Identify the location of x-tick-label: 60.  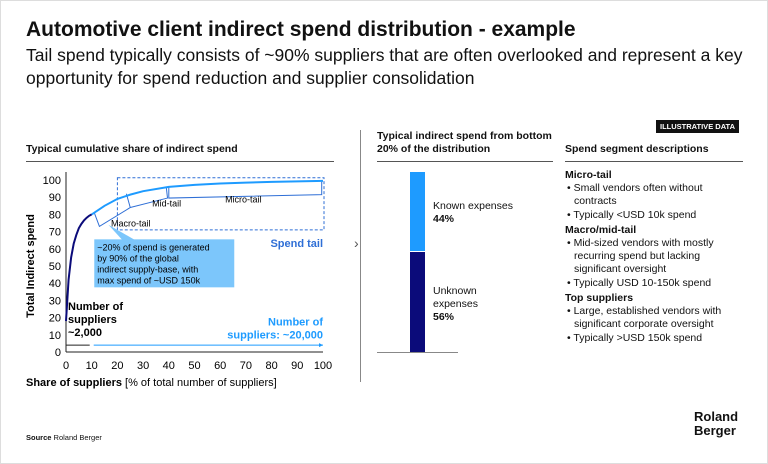
(220, 366).